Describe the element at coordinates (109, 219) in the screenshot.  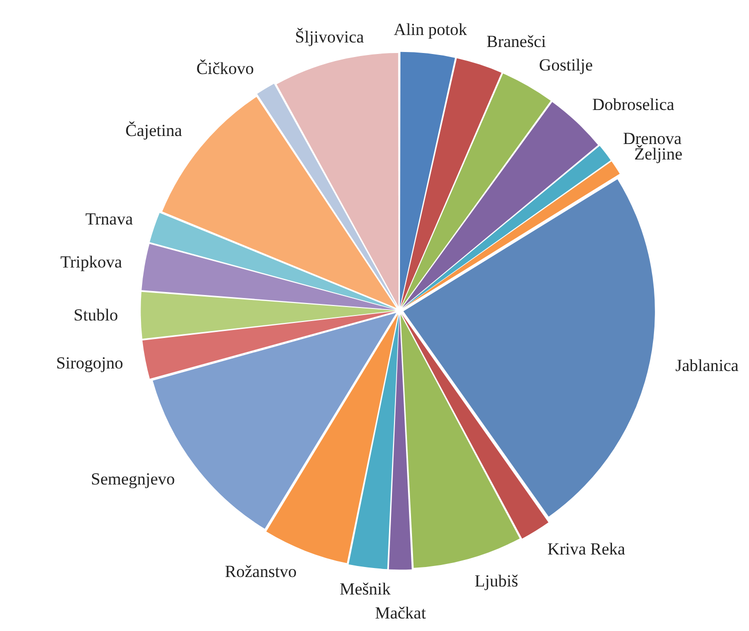
I see `slice-label: Trnava` at that location.